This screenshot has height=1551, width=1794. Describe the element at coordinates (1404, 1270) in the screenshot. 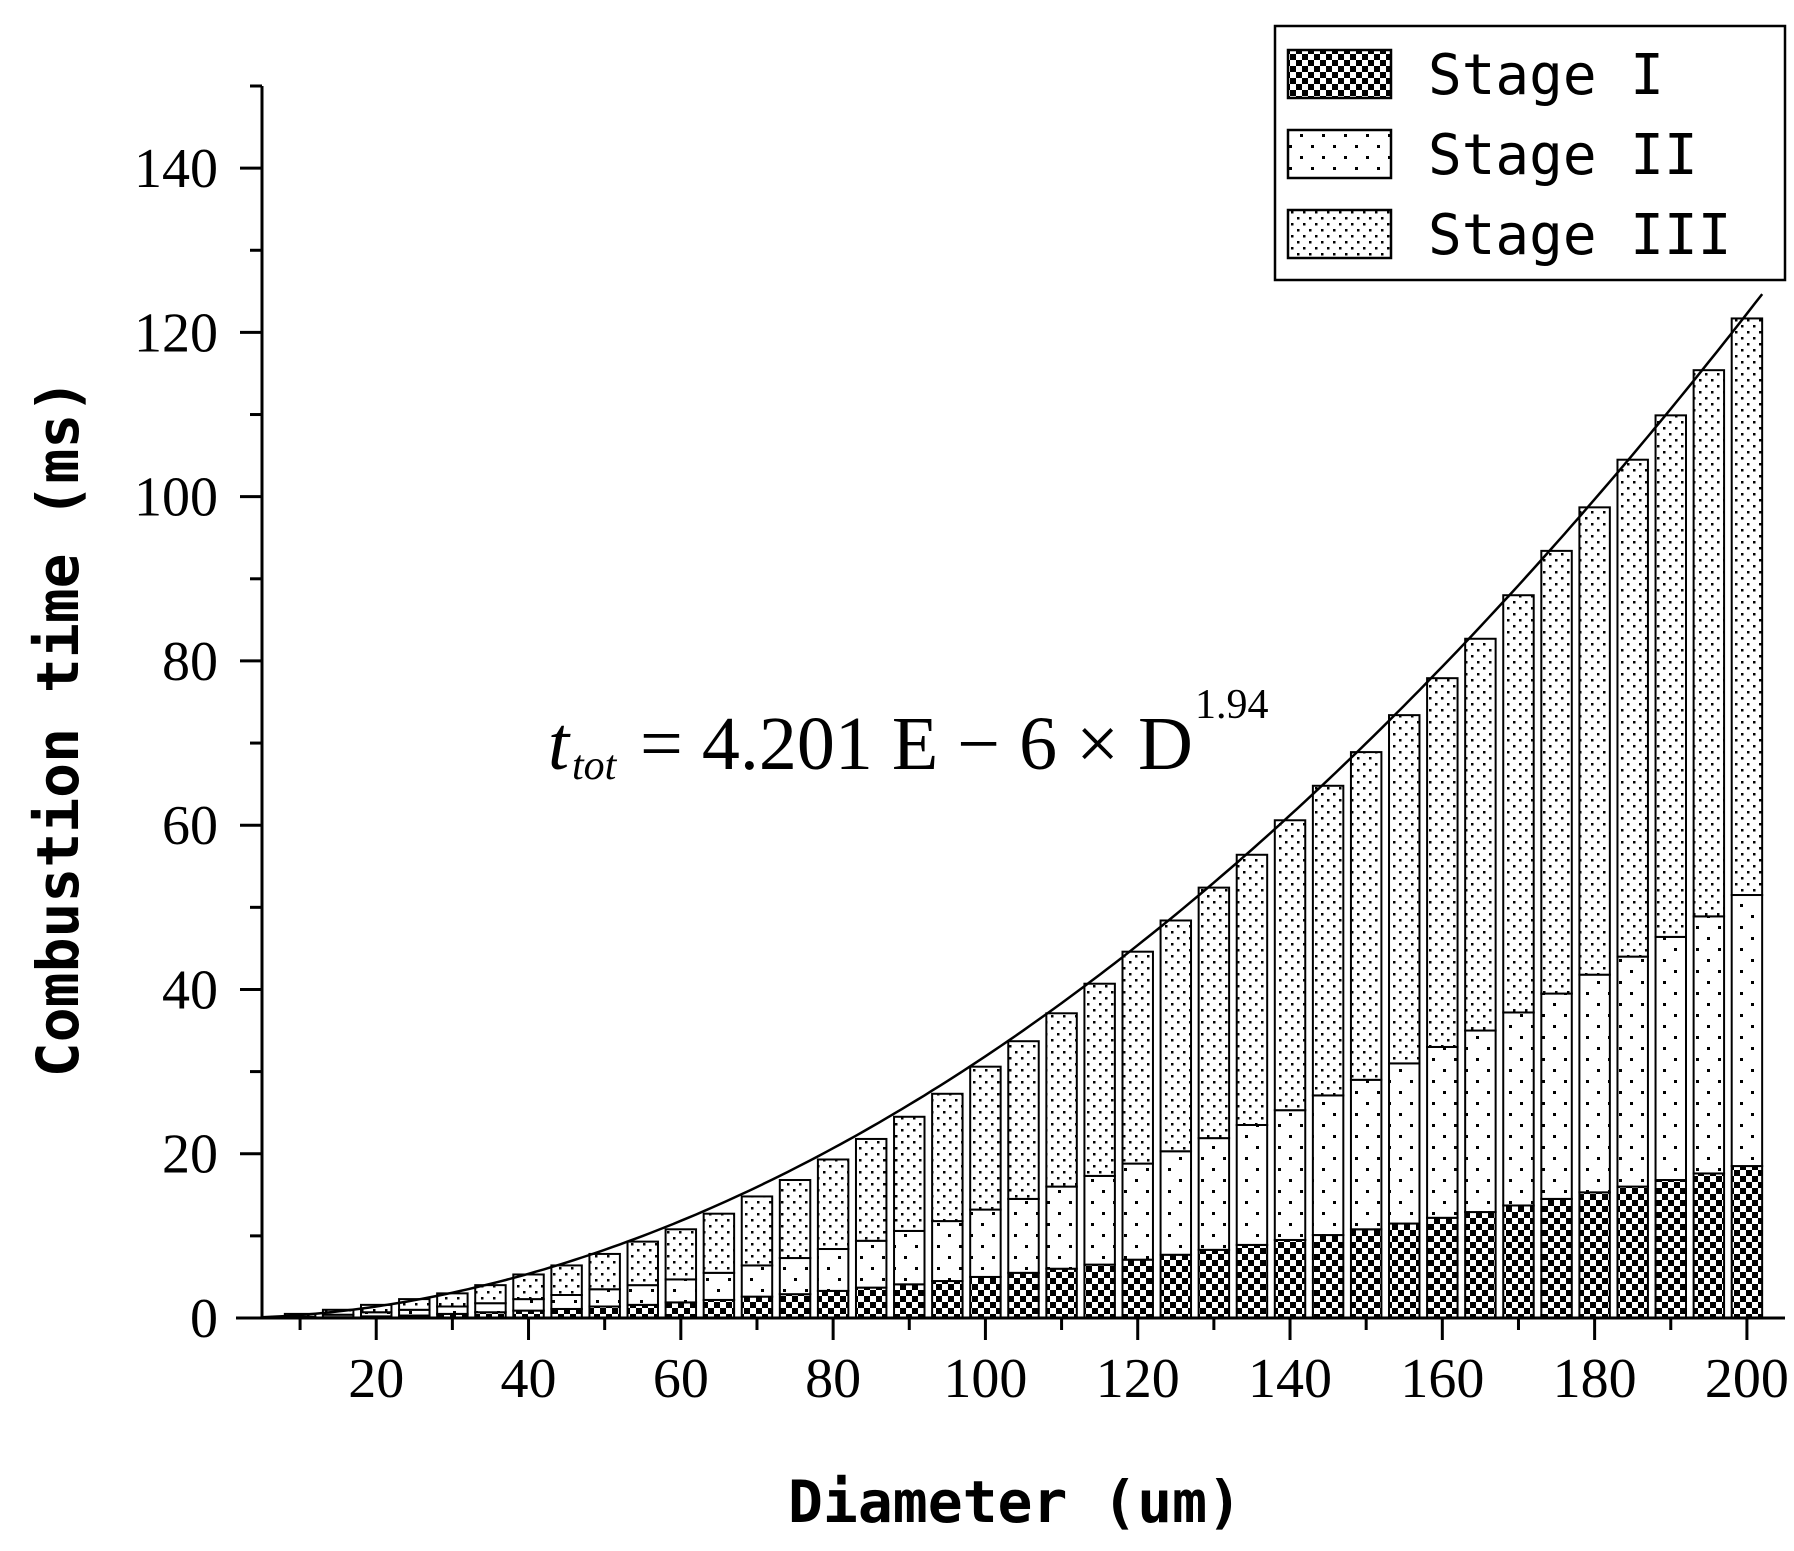

I see `bar-stage-1-d155` at that location.